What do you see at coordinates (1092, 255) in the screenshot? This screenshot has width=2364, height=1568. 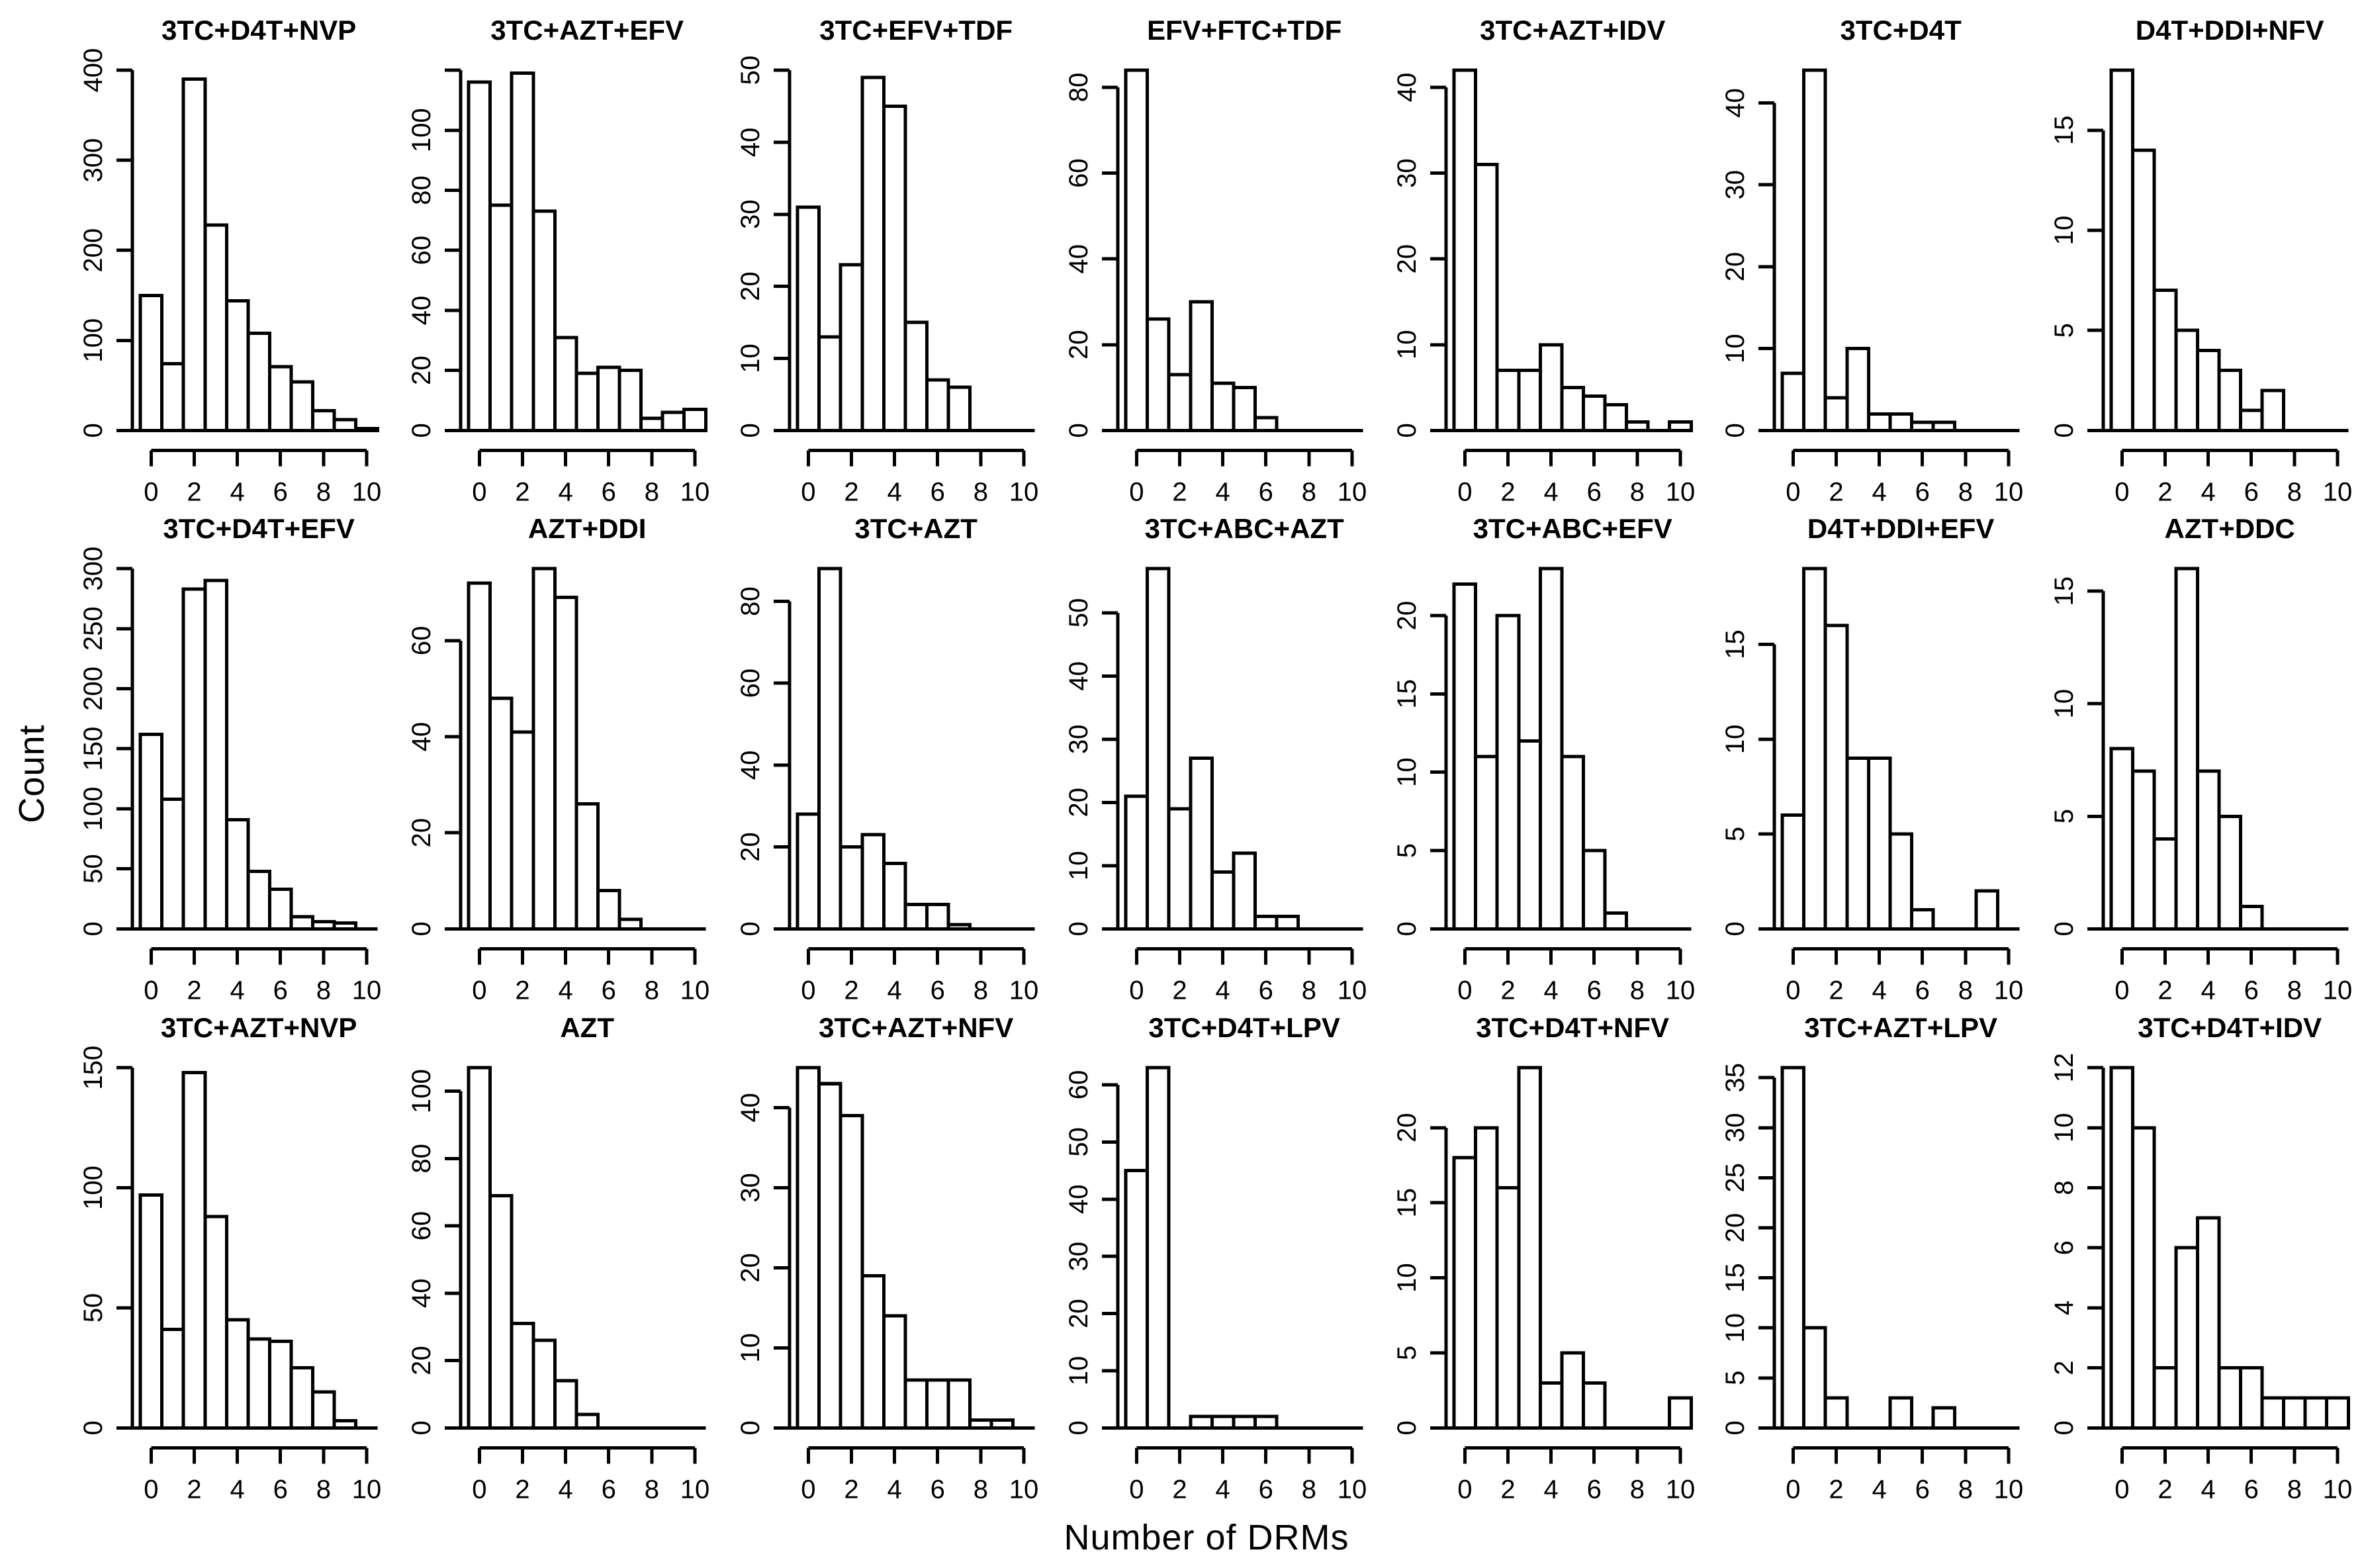 I see `y-axis: 0 20 40 60 80` at bounding box center [1092, 255].